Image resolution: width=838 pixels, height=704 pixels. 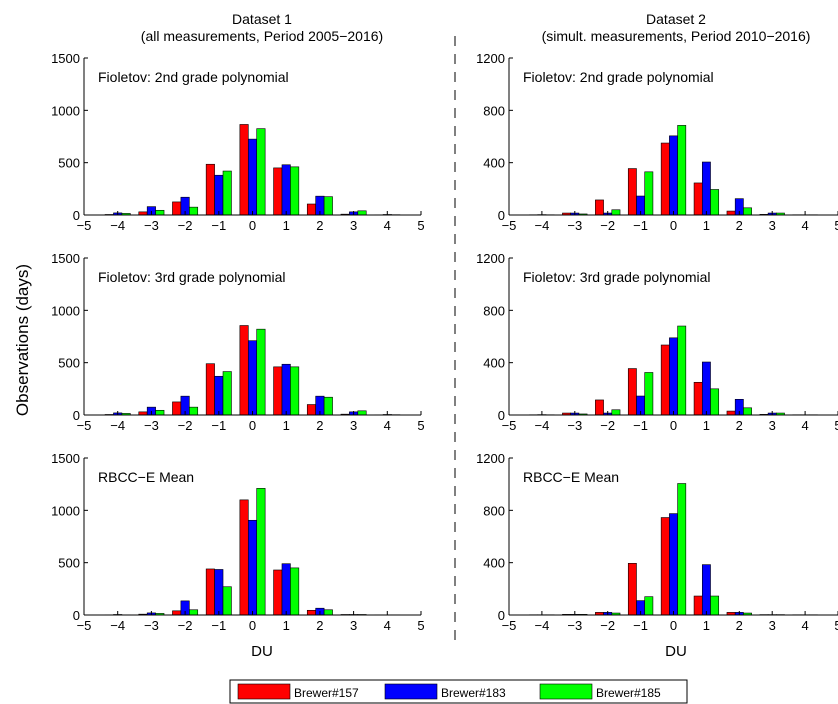 What do you see at coordinates (262, 651) in the screenshot?
I see `x-axis-label-left: DU` at bounding box center [262, 651].